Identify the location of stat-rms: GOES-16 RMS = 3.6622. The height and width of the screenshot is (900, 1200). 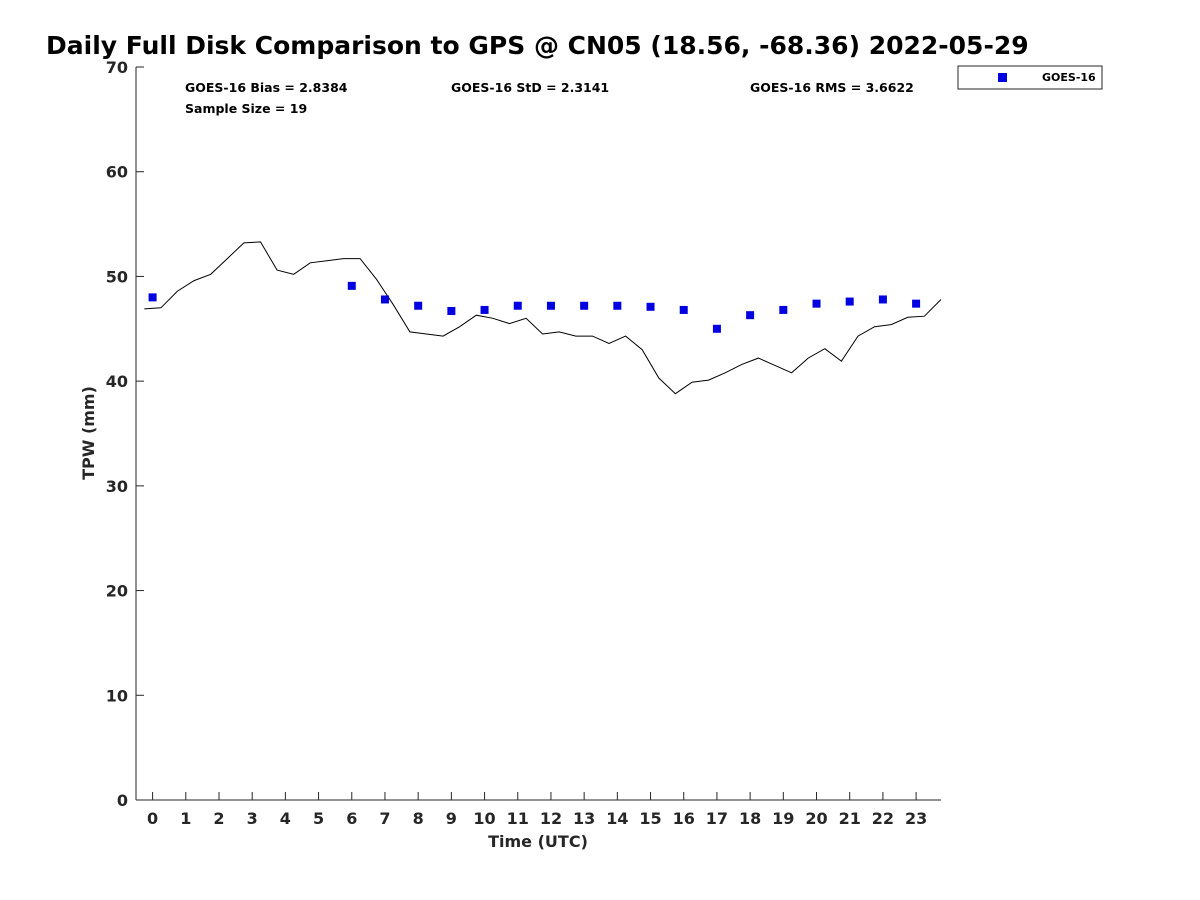
(832, 87).